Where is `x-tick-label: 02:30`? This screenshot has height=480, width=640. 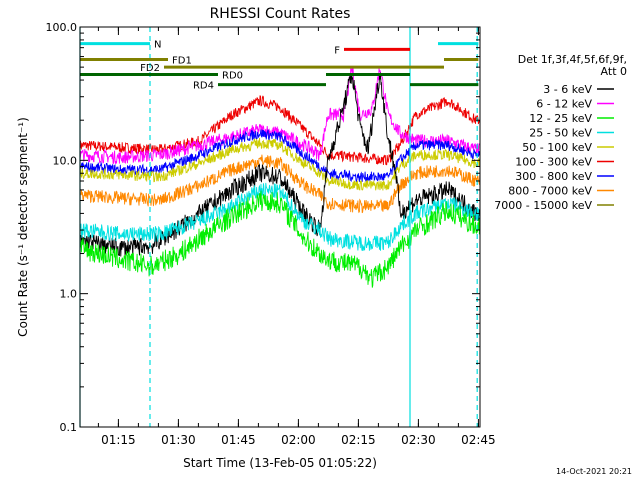 x-tick-label: 02:30 is located at coordinates (418, 440).